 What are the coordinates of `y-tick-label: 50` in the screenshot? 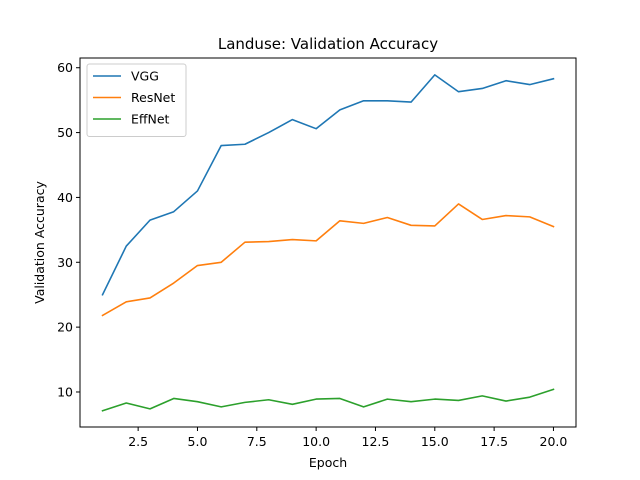 It's located at (65, 132).